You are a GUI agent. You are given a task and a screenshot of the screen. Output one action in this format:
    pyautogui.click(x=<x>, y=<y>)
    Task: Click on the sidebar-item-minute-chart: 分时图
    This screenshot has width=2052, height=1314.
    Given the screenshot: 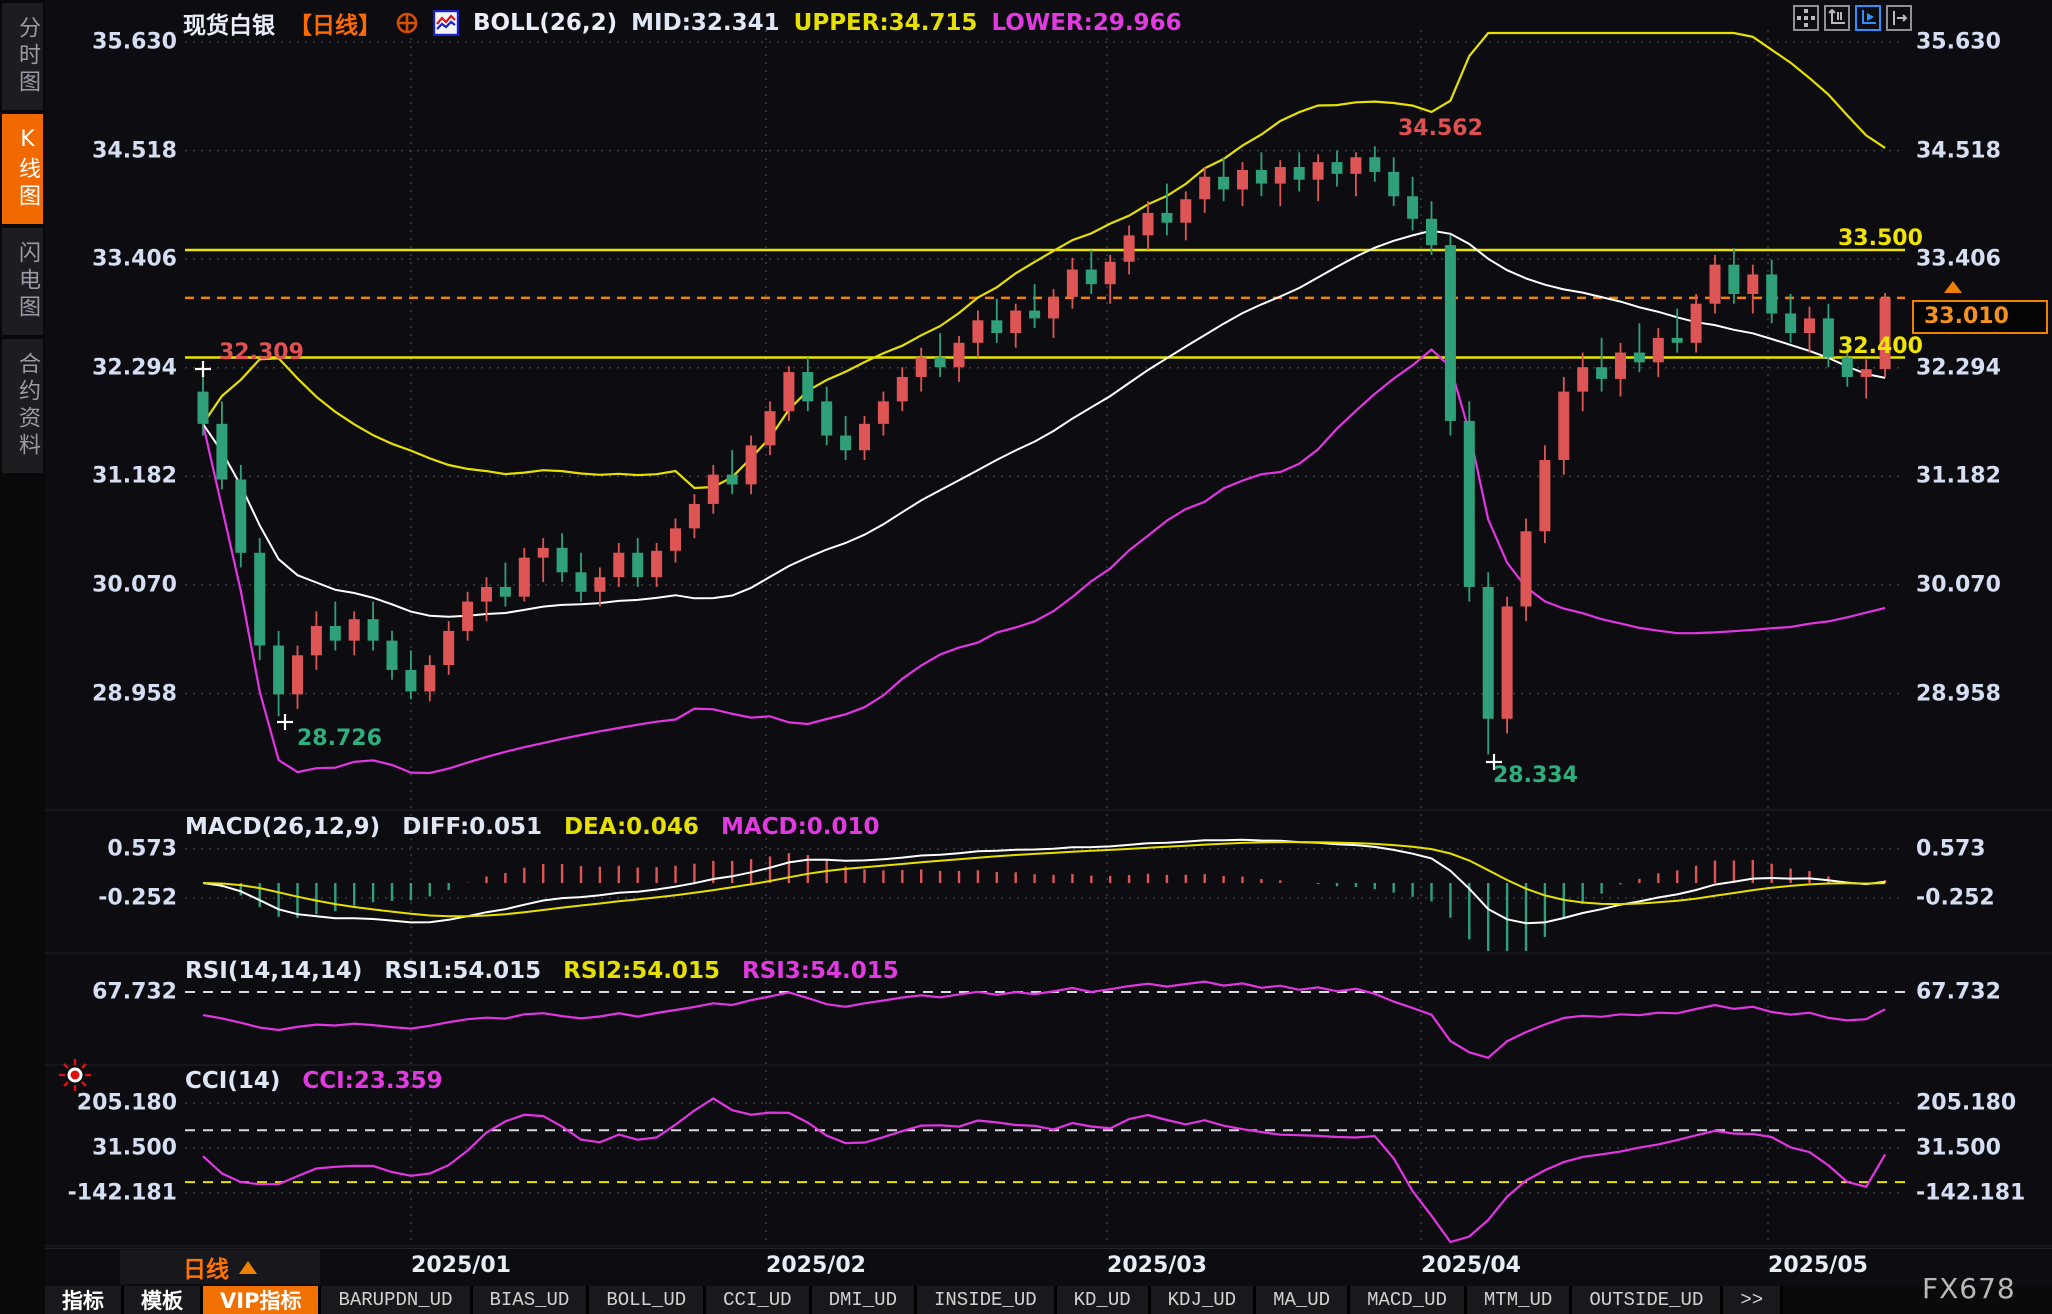 What is the action you would take?
    pyautogui.click(x=22, y=56)
    